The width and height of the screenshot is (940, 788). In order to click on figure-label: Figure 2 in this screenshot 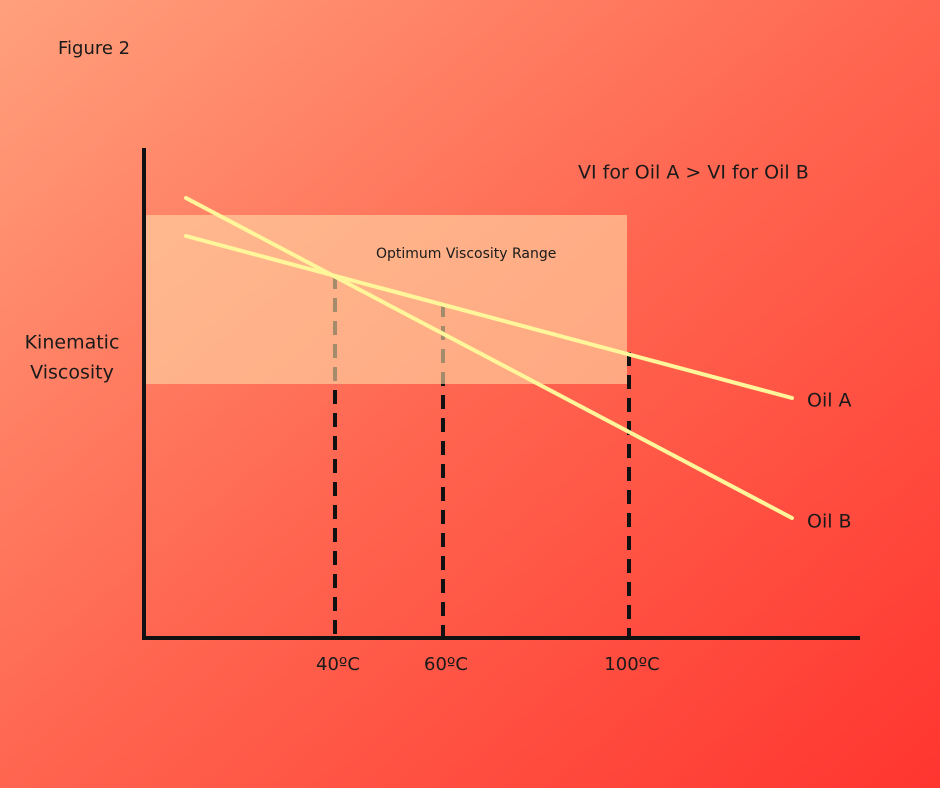, I will do `click(94, 48)`.